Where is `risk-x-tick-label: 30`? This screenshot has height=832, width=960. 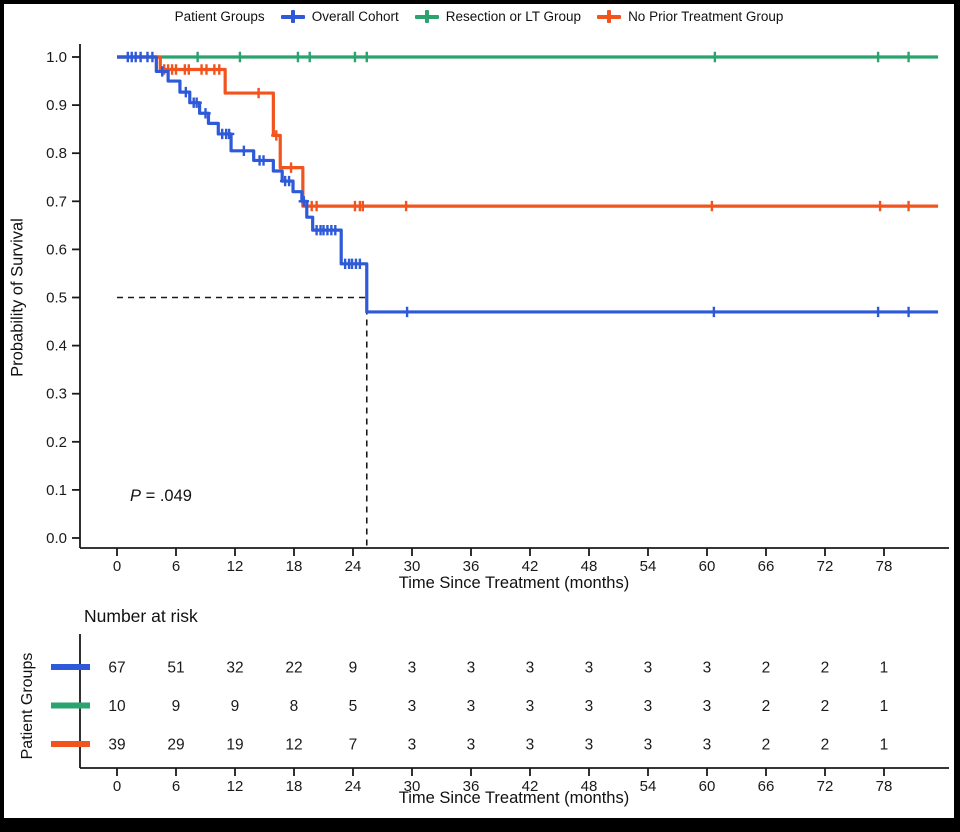
risk-x-tick-label: 30 is located at coordinates (412, 786).